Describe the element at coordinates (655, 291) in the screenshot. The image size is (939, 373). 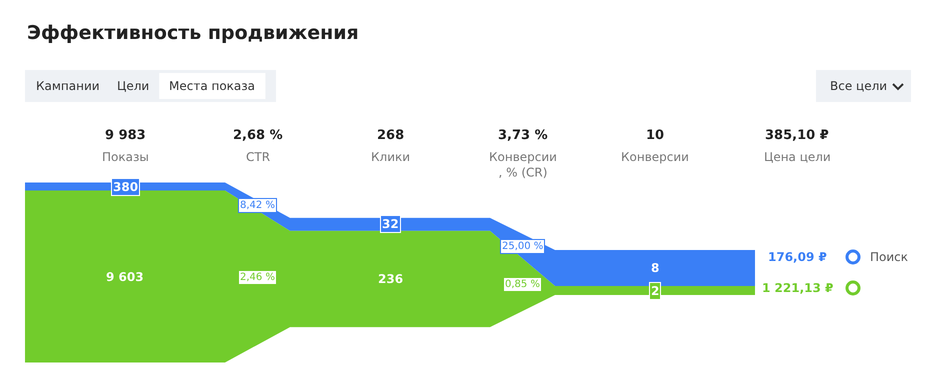
I see `data-label: 2` at that location.